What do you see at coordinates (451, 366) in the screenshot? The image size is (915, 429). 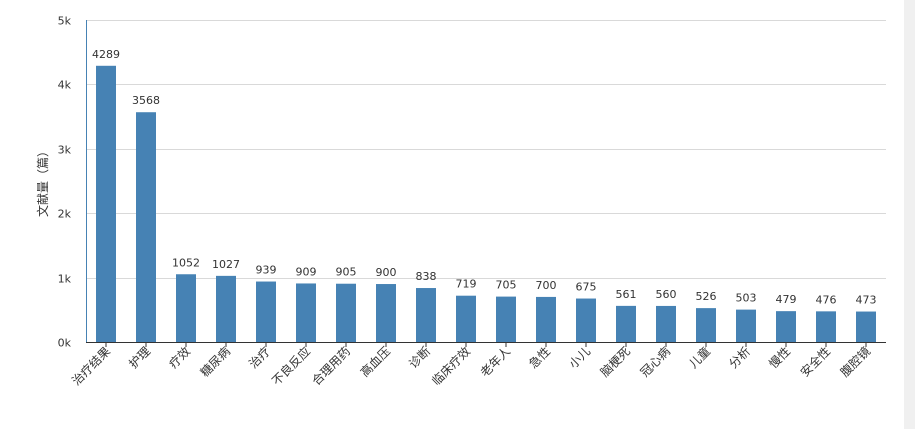 I see `x-tick-label: 临床疗效` at bounding box center [451, 366].